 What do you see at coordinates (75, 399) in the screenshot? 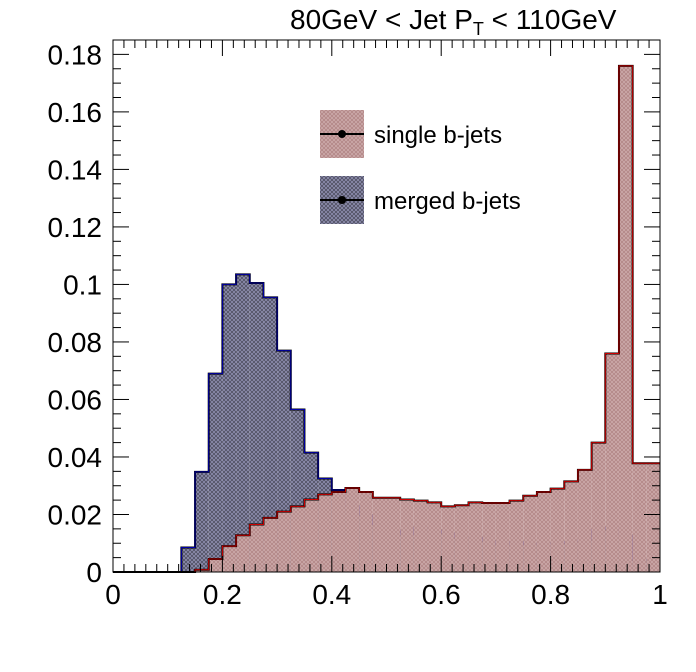
I see `y-tick-label: 0.06` at bounding box center [75, 399].